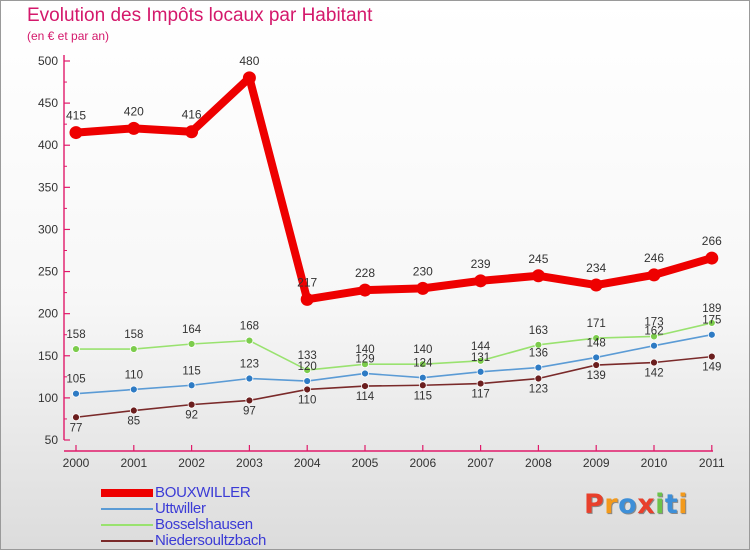 Image resolution: width=750 pixels, height=550 pixels. What do you see at coordinates (48, 145) in the screenshot?
I see `y-tick-label: 400` at bounding box center [48, 145].